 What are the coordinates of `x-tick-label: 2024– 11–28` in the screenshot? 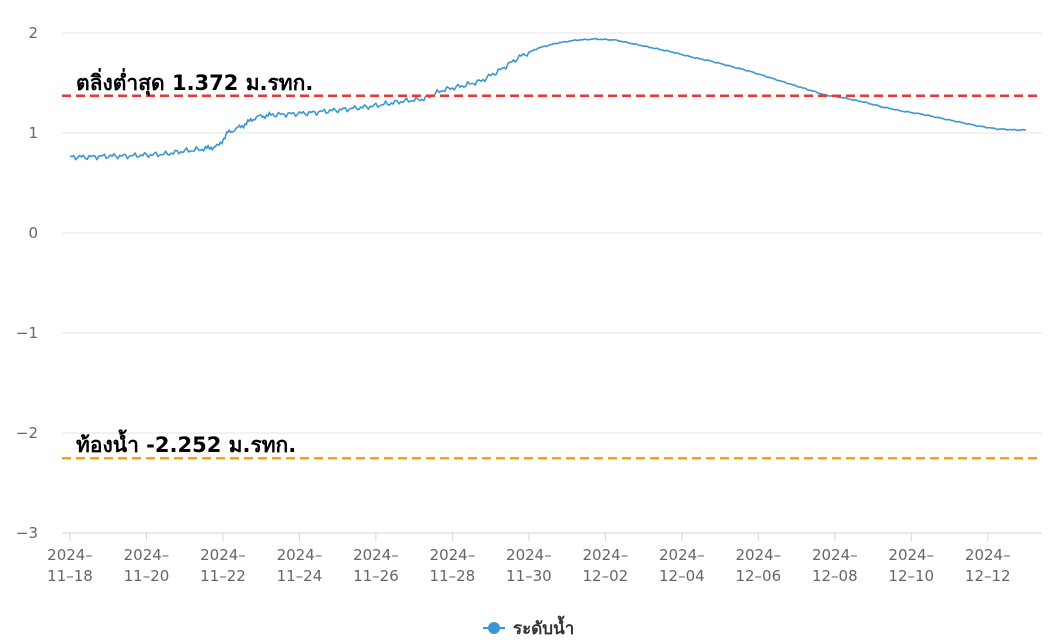 It's located at (453, 565).